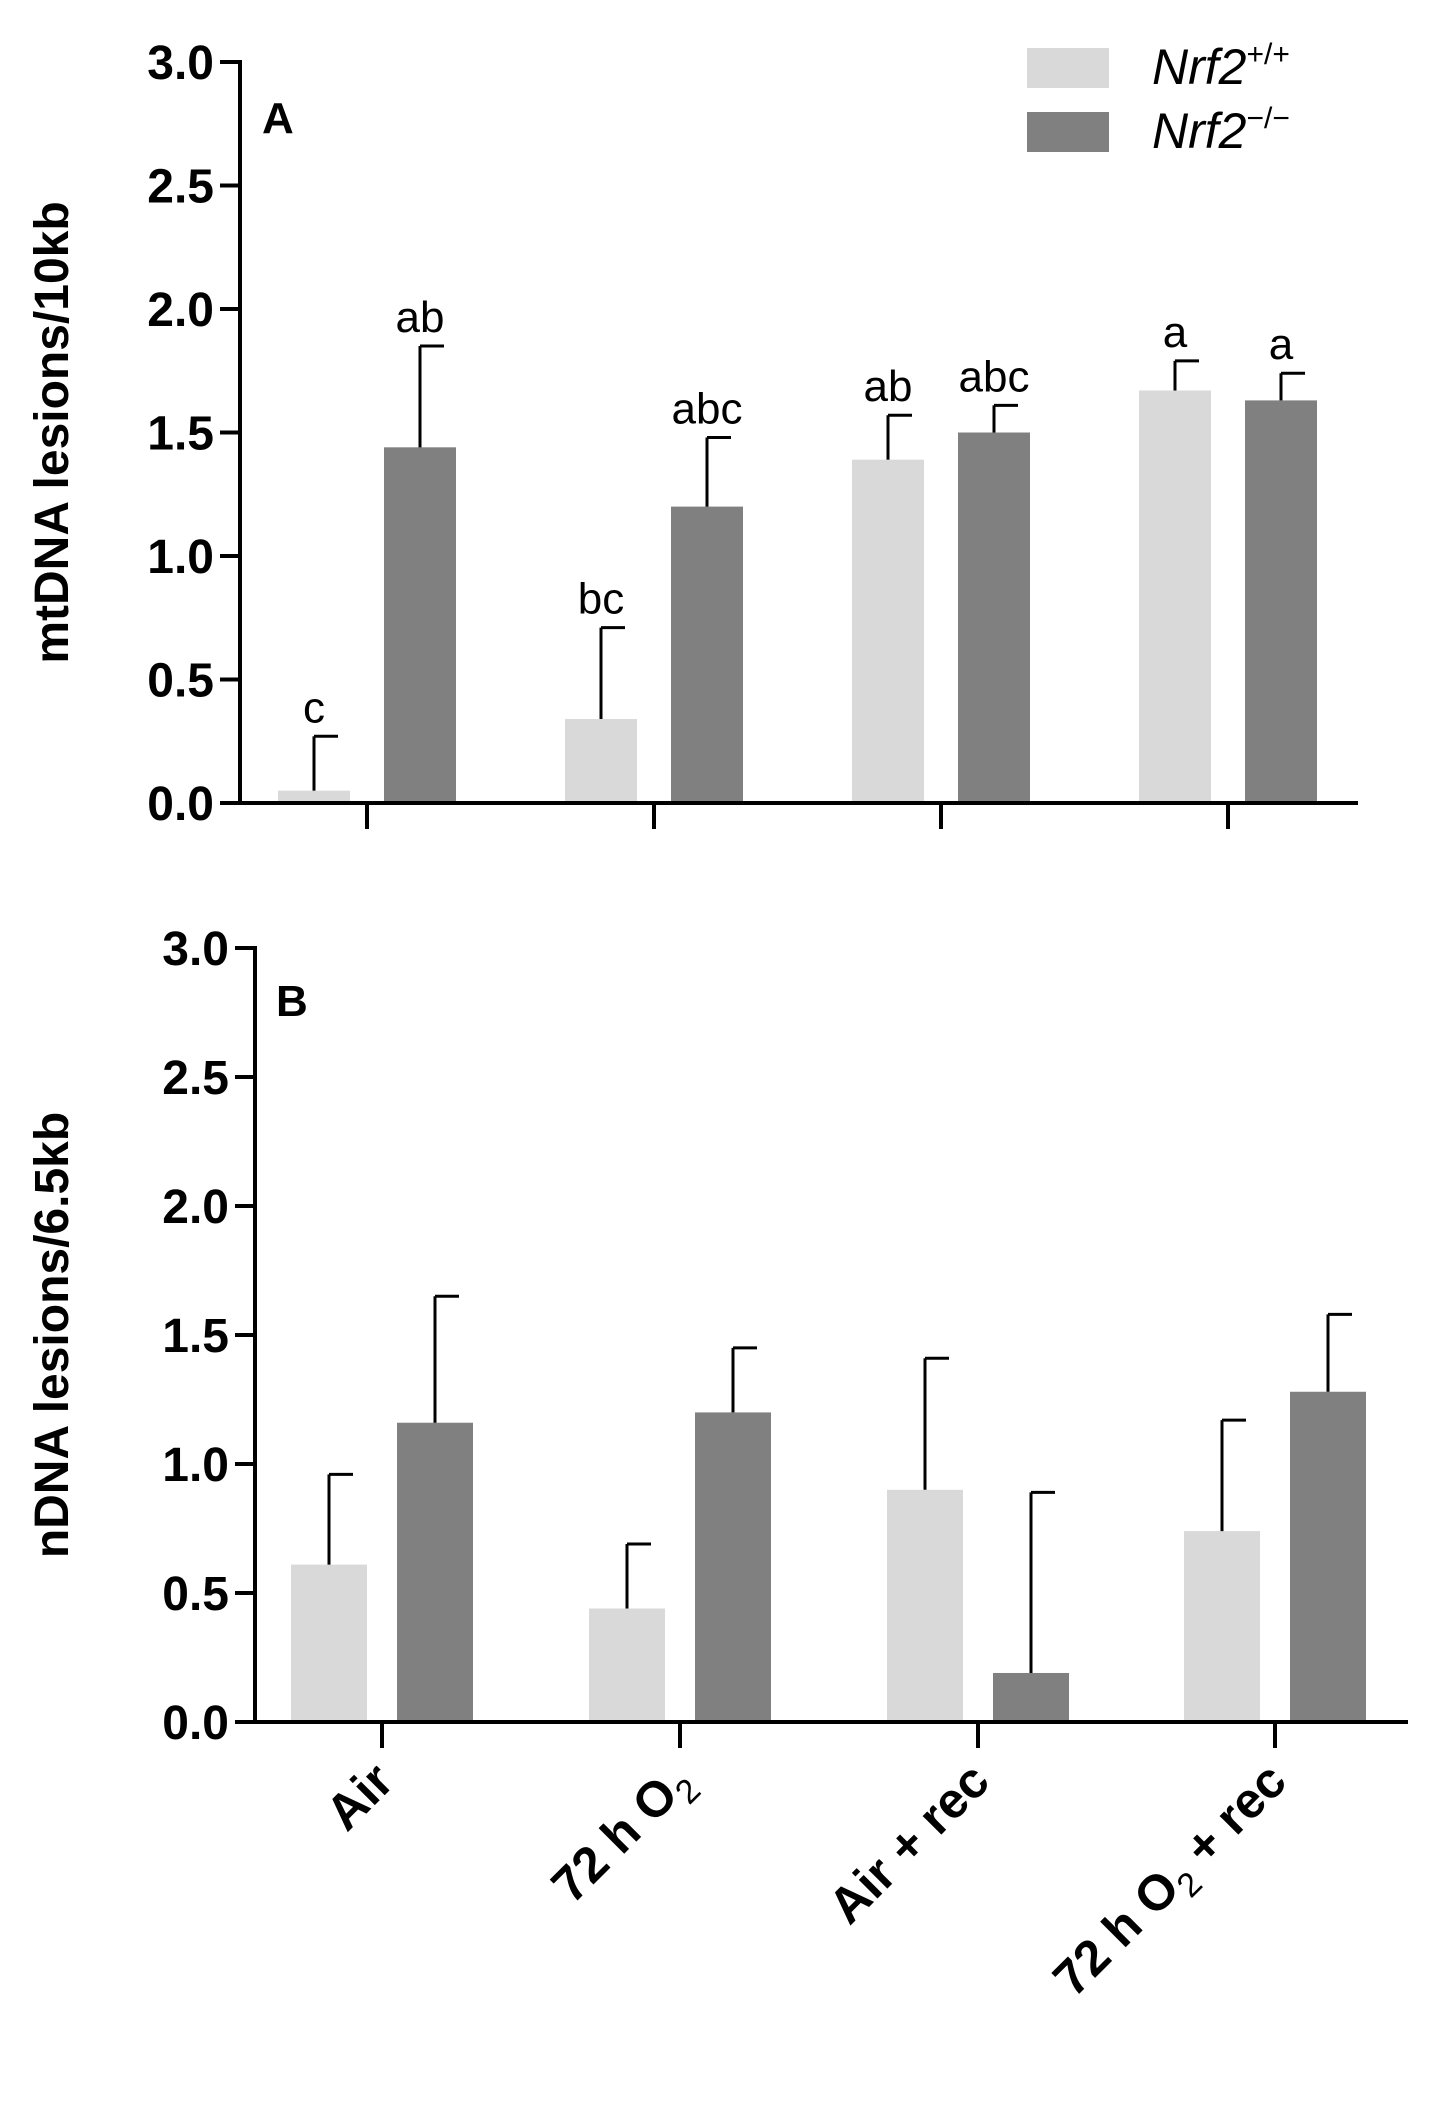  Describe the element at coordinates (278, 118) in the screenshot. I see `panel-label: A` at that location.